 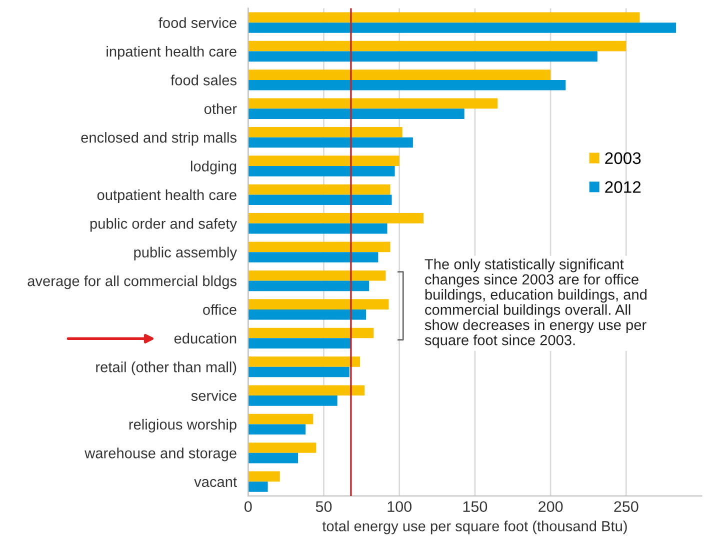 I want to click on y-tick-label: enclosed and strip malls, so click(x=159, y=139).